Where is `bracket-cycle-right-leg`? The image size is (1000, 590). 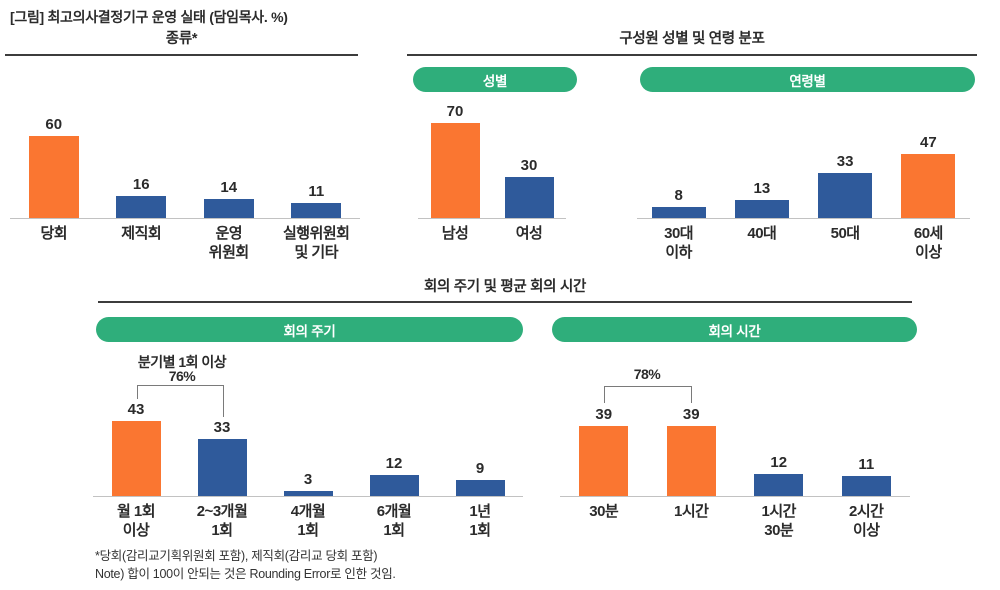
bracket-cycle-right-leg is located at coordinates (223, 401).